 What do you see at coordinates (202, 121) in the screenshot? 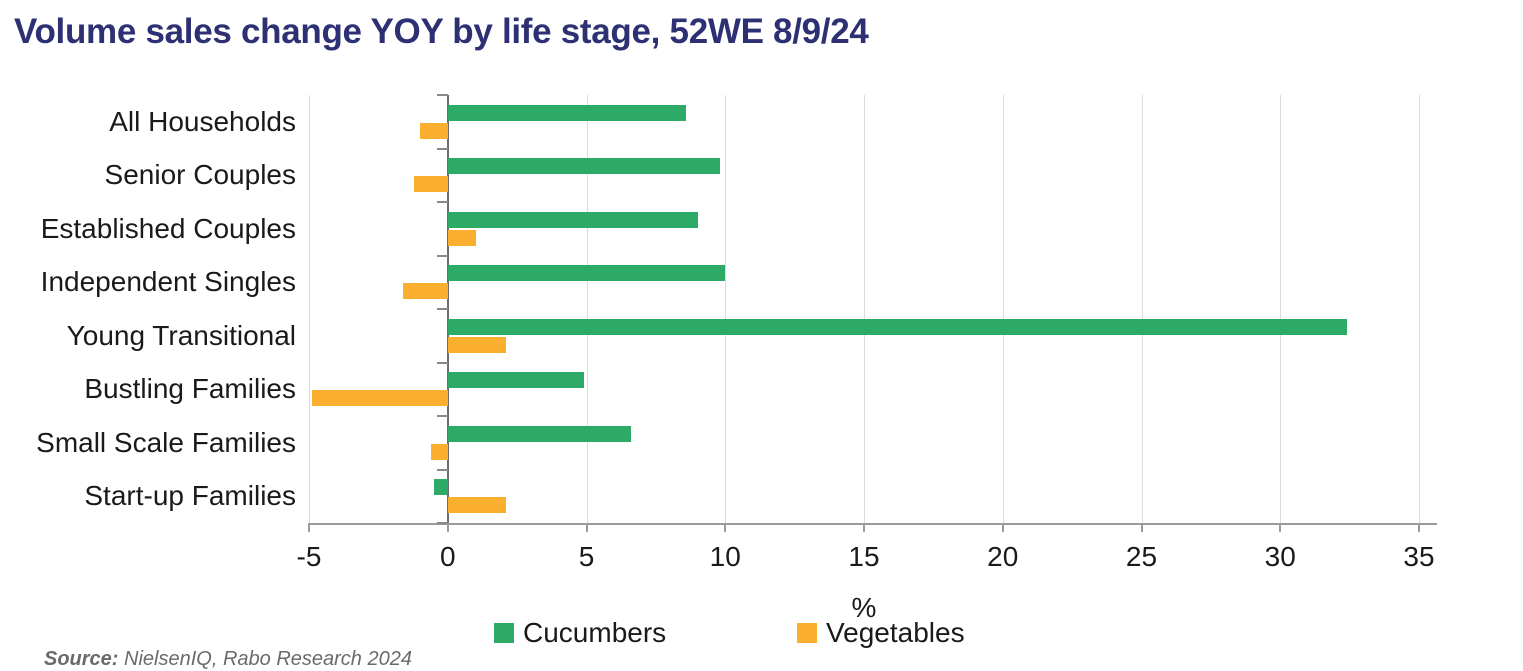
I see `category-label: All Households` at bounding box center [202, 121].